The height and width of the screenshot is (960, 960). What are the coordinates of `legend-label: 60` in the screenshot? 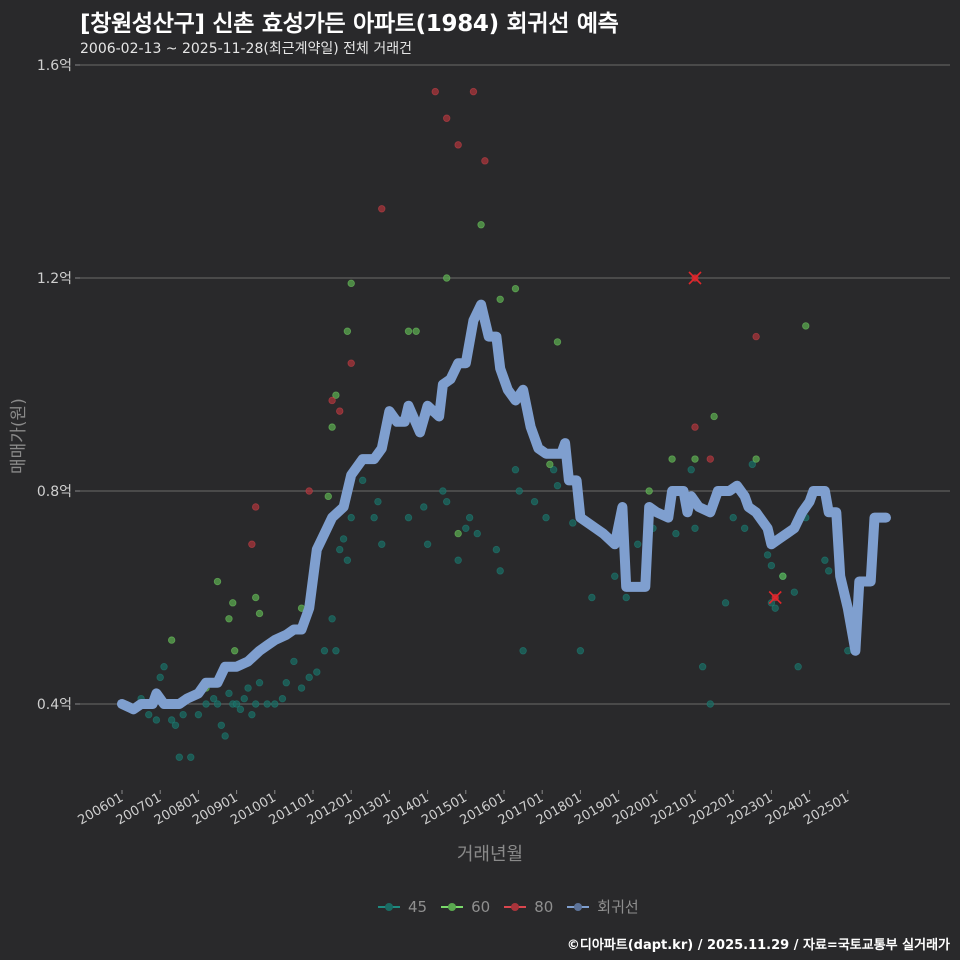 It's located at (481, 906).